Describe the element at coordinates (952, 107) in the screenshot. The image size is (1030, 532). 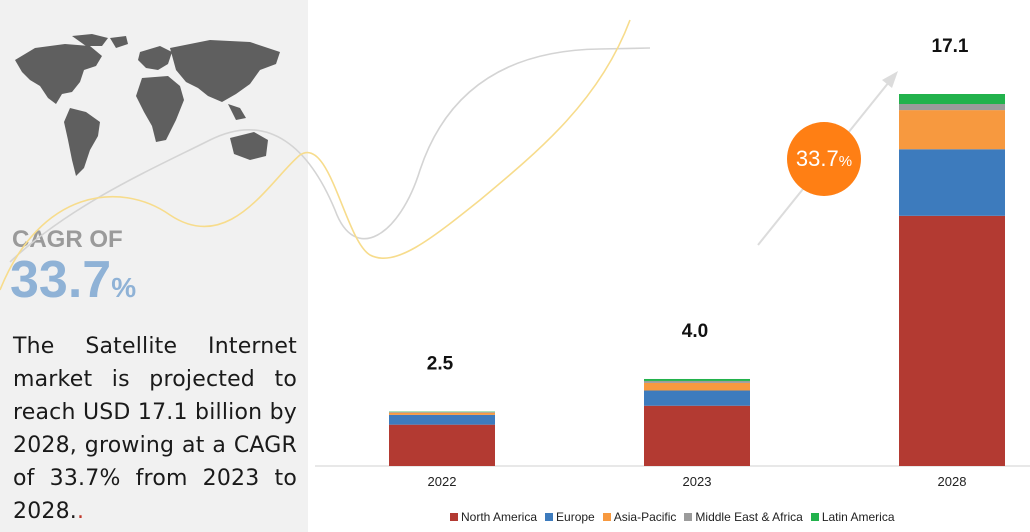
I see `bar-2028-middle-east-africa` at that location.